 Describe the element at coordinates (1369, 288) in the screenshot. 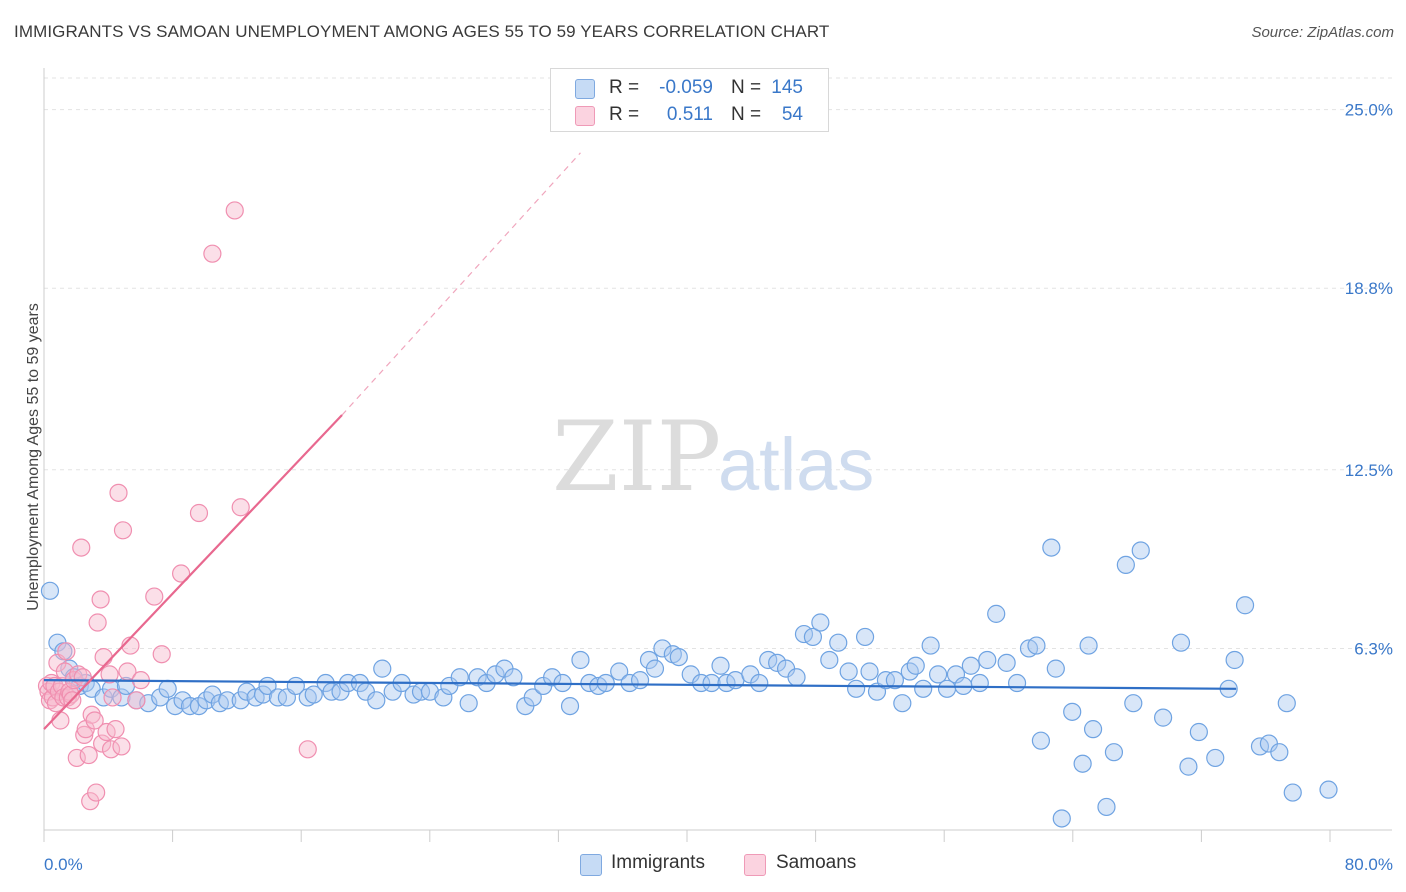

I see `y-tick-label: 18.8%` at that location.